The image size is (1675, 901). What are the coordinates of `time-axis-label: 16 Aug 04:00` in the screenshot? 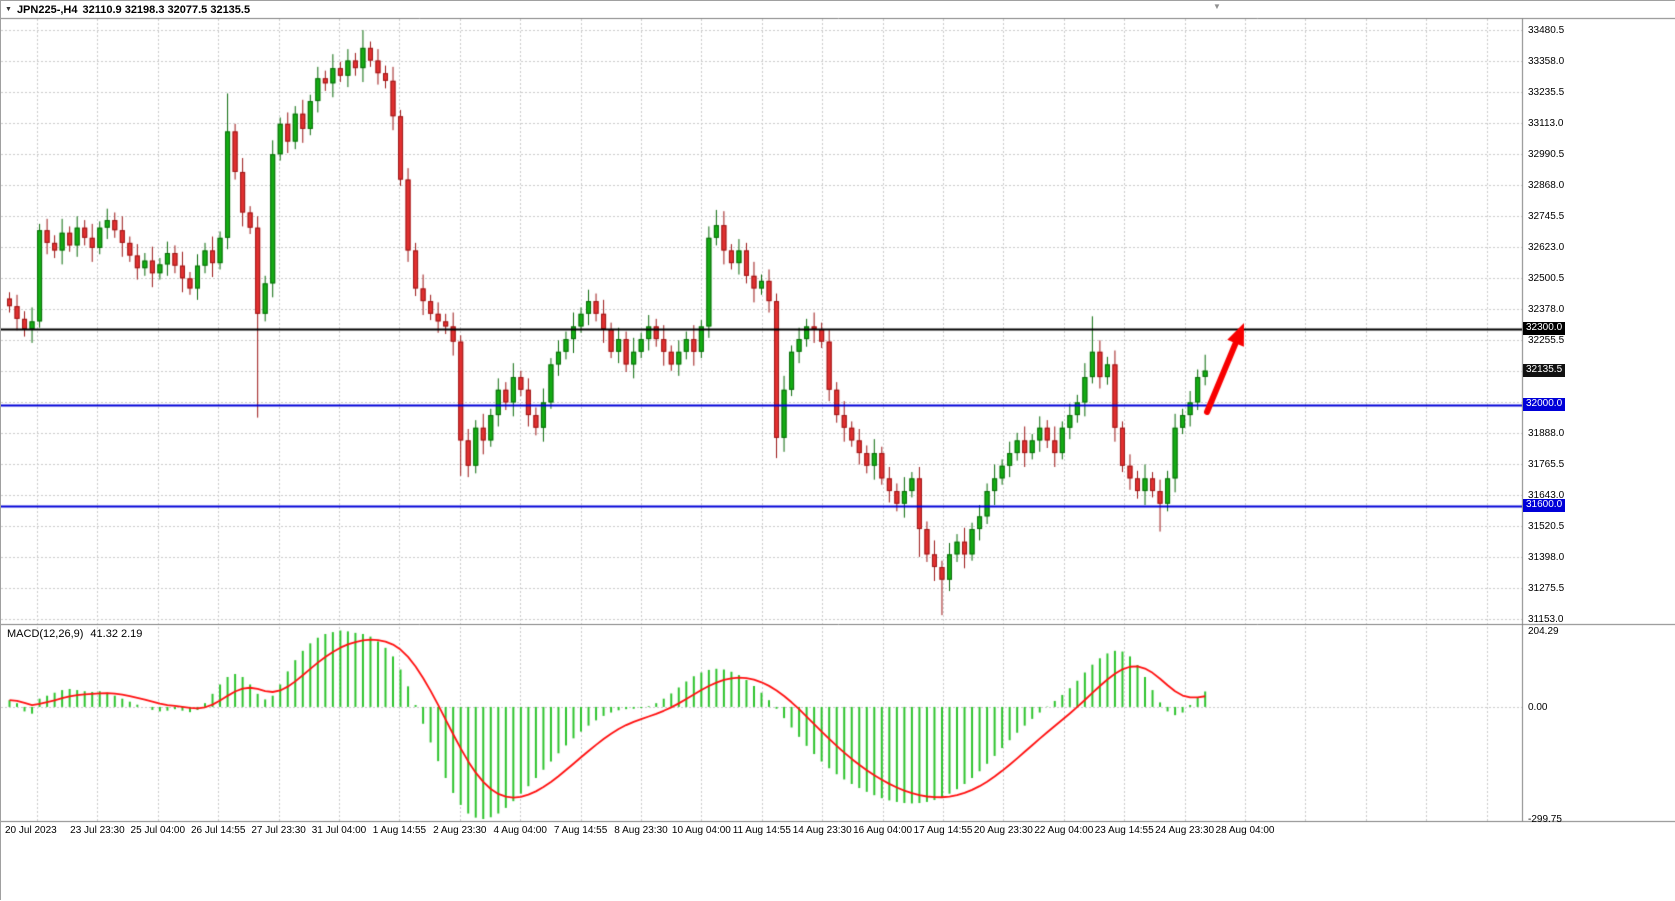 It's located at (883, 830).